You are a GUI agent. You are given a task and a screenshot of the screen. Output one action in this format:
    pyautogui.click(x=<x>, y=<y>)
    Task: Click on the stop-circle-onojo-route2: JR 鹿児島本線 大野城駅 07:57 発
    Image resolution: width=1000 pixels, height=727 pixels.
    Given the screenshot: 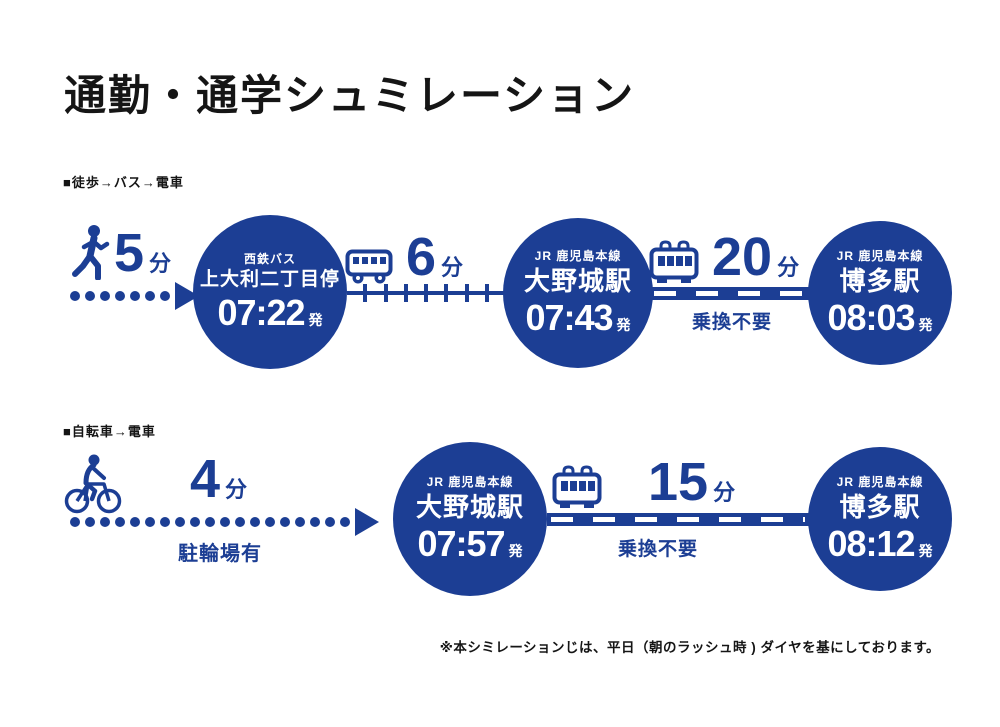 What is the action you would take?
    pyautogui.click(x=470, y=519)
    